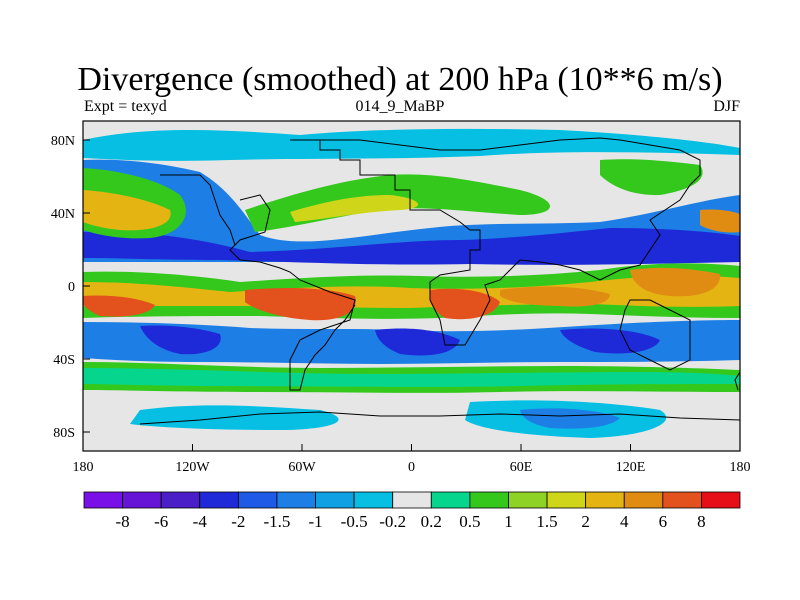  Describe the element at coordinates (546, 521) in the screenshot. I see `colorbar-tick-label: 1.5` at that location.